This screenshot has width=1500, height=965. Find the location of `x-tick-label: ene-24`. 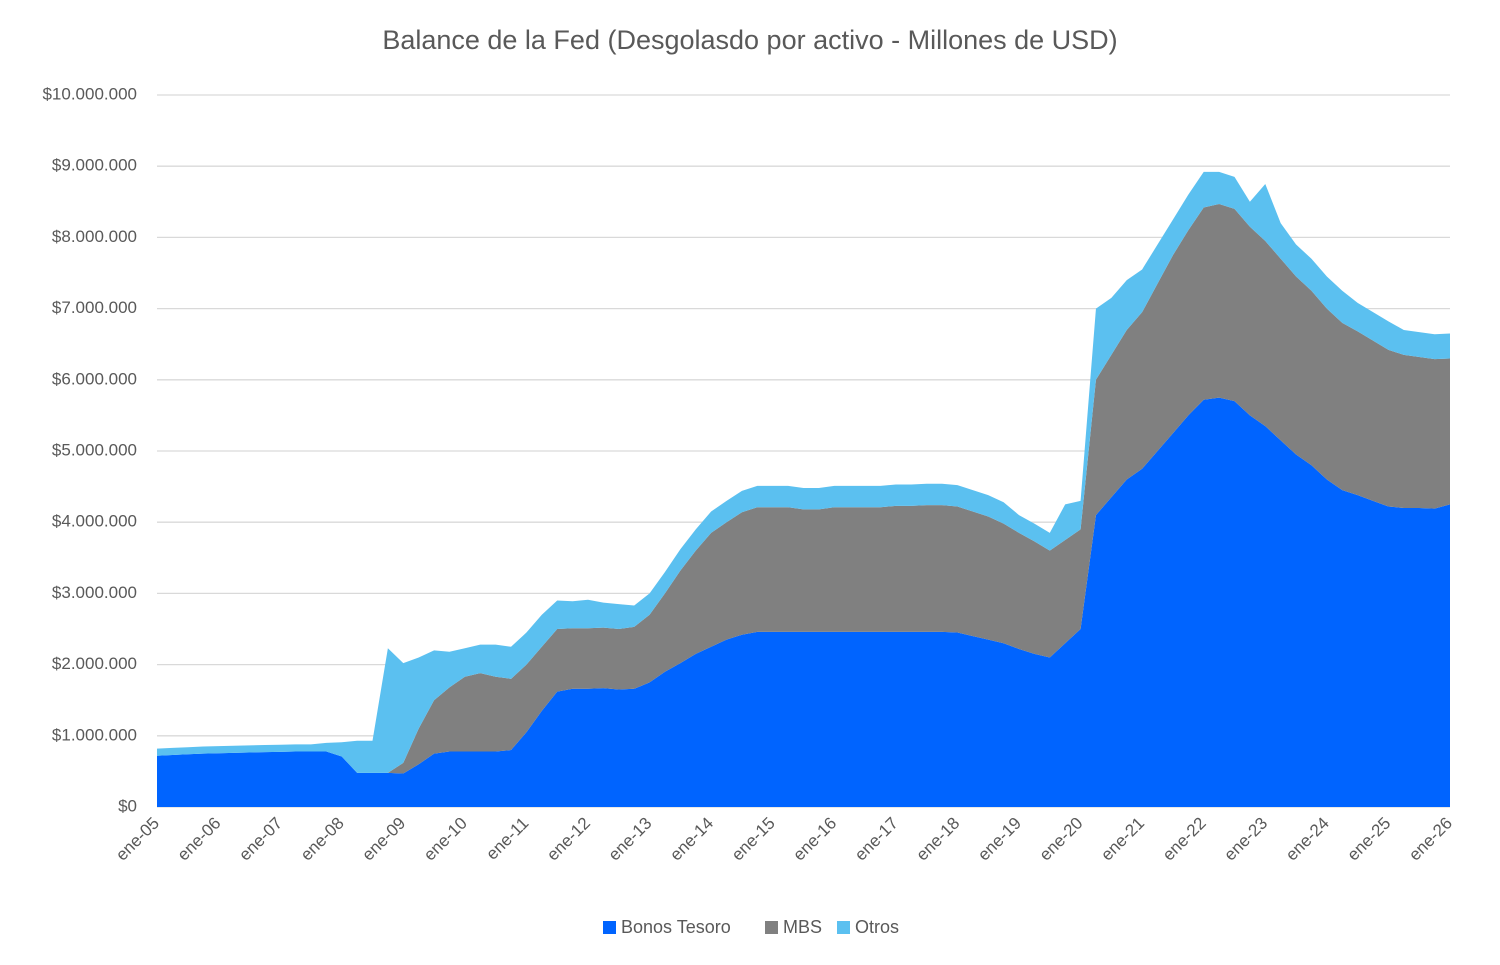

x-tick-label: ene-24 is located at coordinates (1307, 839).